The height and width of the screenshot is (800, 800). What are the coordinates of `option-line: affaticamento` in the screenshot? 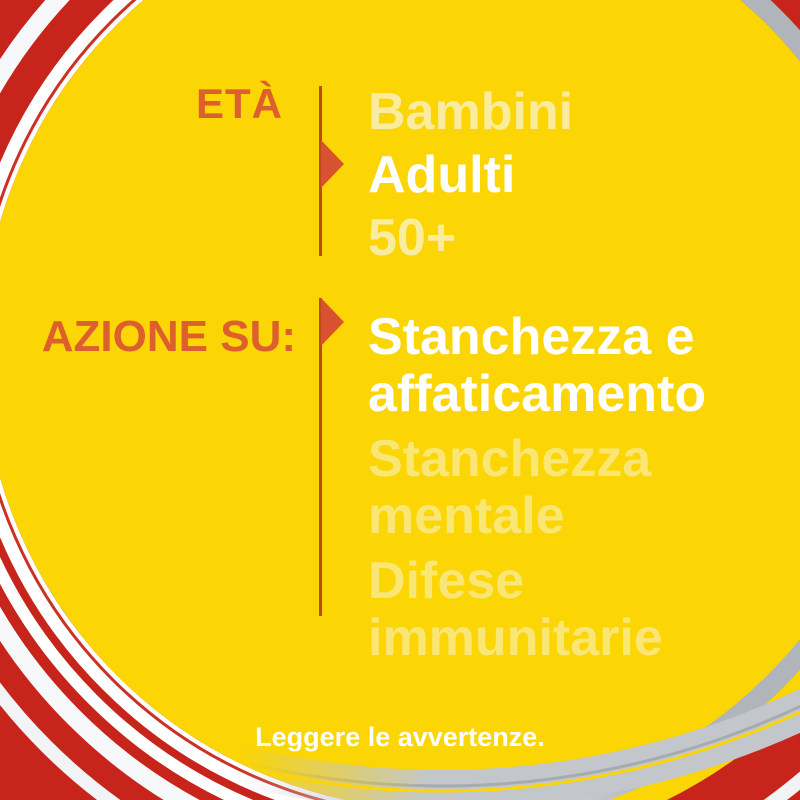 It's located at (537, 394).